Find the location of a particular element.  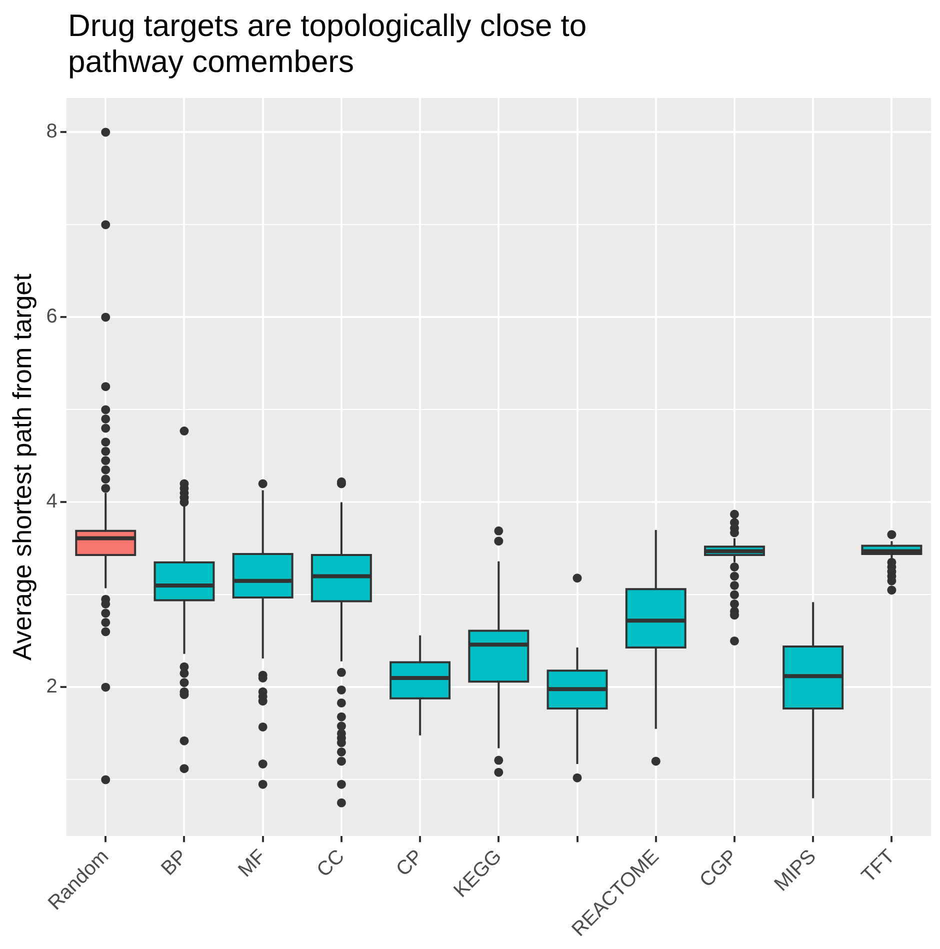

x-tick-label: CC is located at coordinates (330, 864).